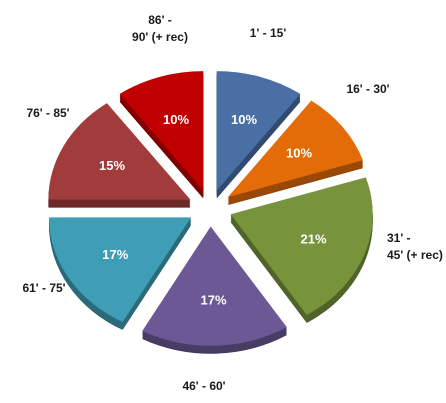  What do you see at coordinates (268, 33) in the screenshot?
I see `slice-category-label: 1' - 15'` at bounding box center [268, 33].